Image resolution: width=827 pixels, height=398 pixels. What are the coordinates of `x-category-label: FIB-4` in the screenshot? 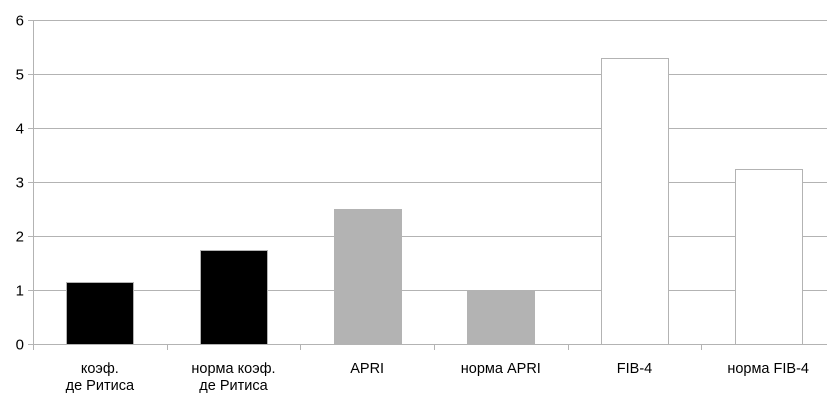 It's located at (634, 369).